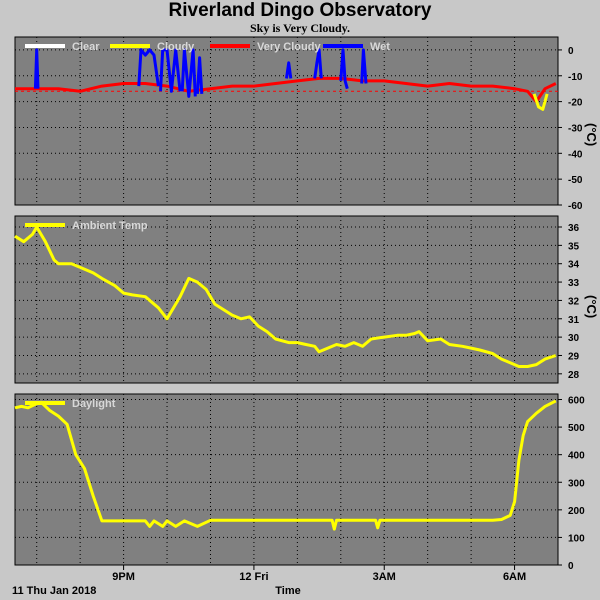  What do you see at coordinates (319, 574) in the screenshot?
I see `x-axis-ticks: 9PM 12 Fri 3AM 6AM` at bounding box center [319, 574].